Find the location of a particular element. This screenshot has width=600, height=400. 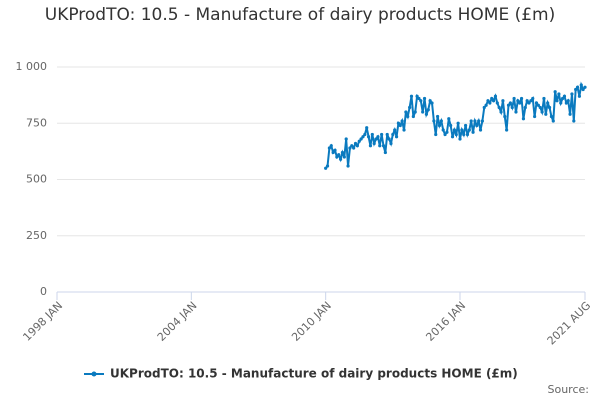

y-tick-label: 0 is located at coordinates (43, 291).